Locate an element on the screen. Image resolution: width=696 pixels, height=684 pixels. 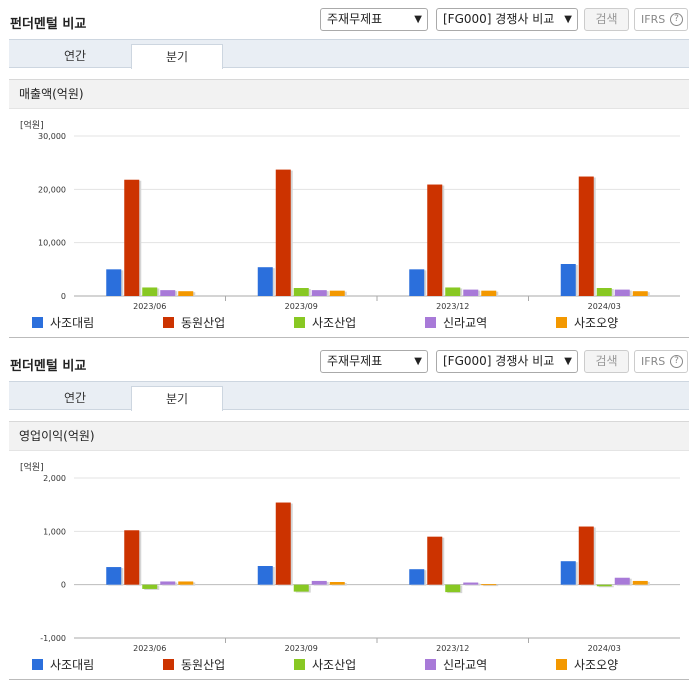
legend-label: 사조대림 is located at coordinates (72, 323).